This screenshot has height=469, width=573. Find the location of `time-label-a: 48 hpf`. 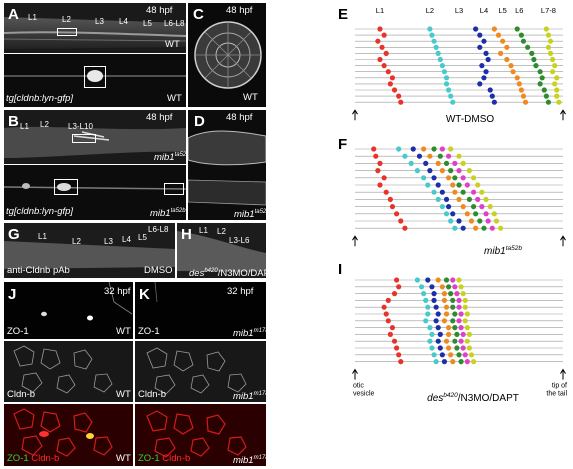

time-label-a: 48 hpf is located at coordinates (159, 10).